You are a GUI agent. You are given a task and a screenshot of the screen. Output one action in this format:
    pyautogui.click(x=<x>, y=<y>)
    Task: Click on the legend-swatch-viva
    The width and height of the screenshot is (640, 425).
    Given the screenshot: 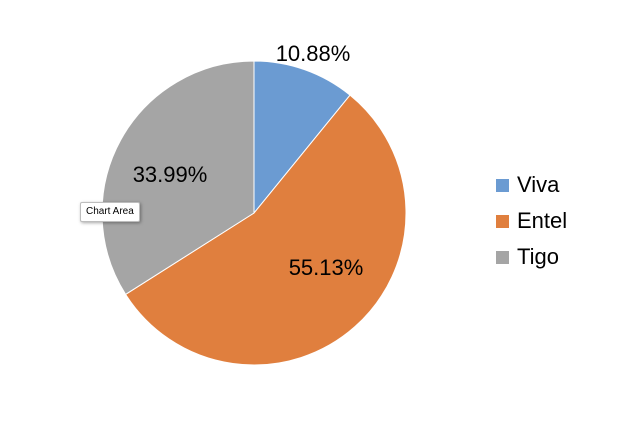 What is the action you would take?
    pyautogui.click(x=502, y=185)
    